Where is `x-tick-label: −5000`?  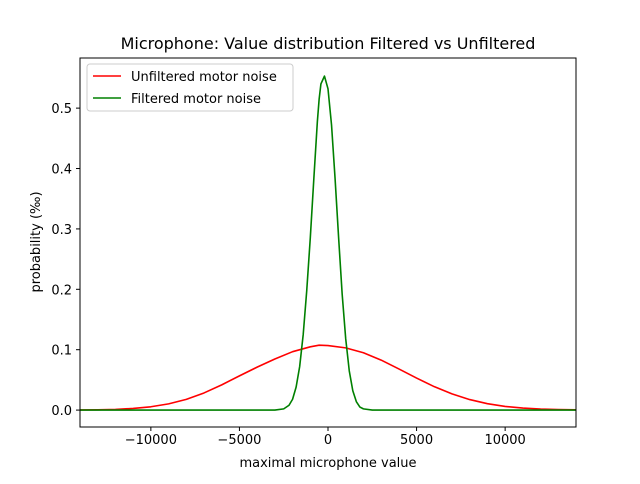 x-tick-label: −5000 is located at coordinates (239, 440).